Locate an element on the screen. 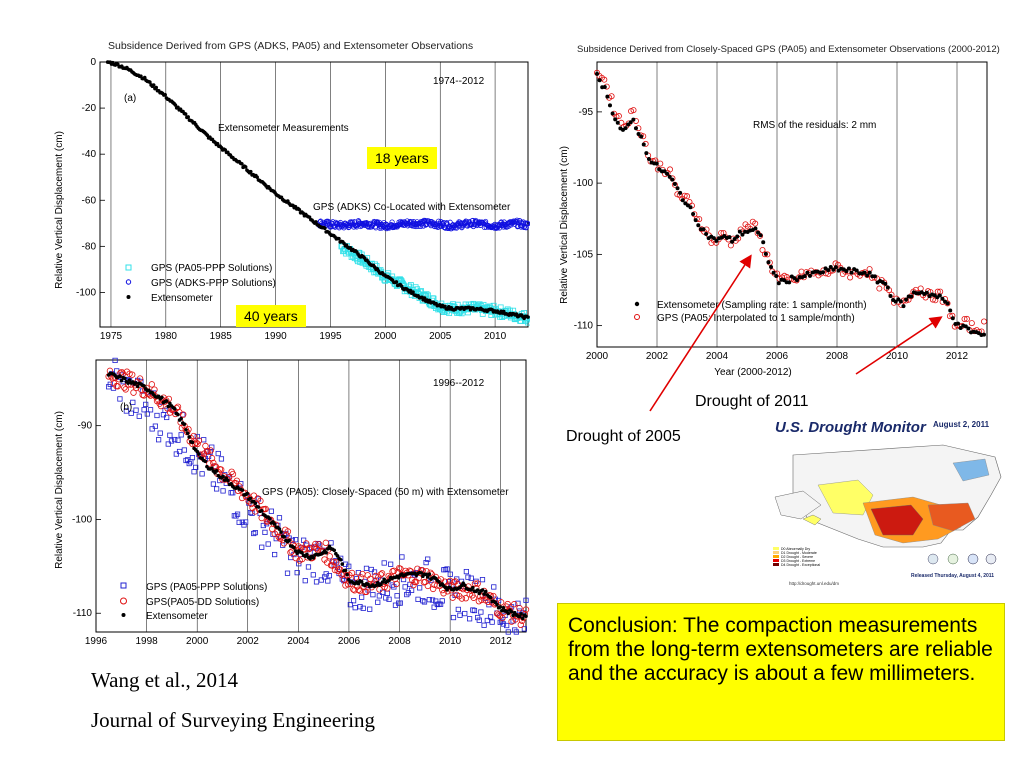  label-18-years: 18 years is located at coordinates (402, 158).